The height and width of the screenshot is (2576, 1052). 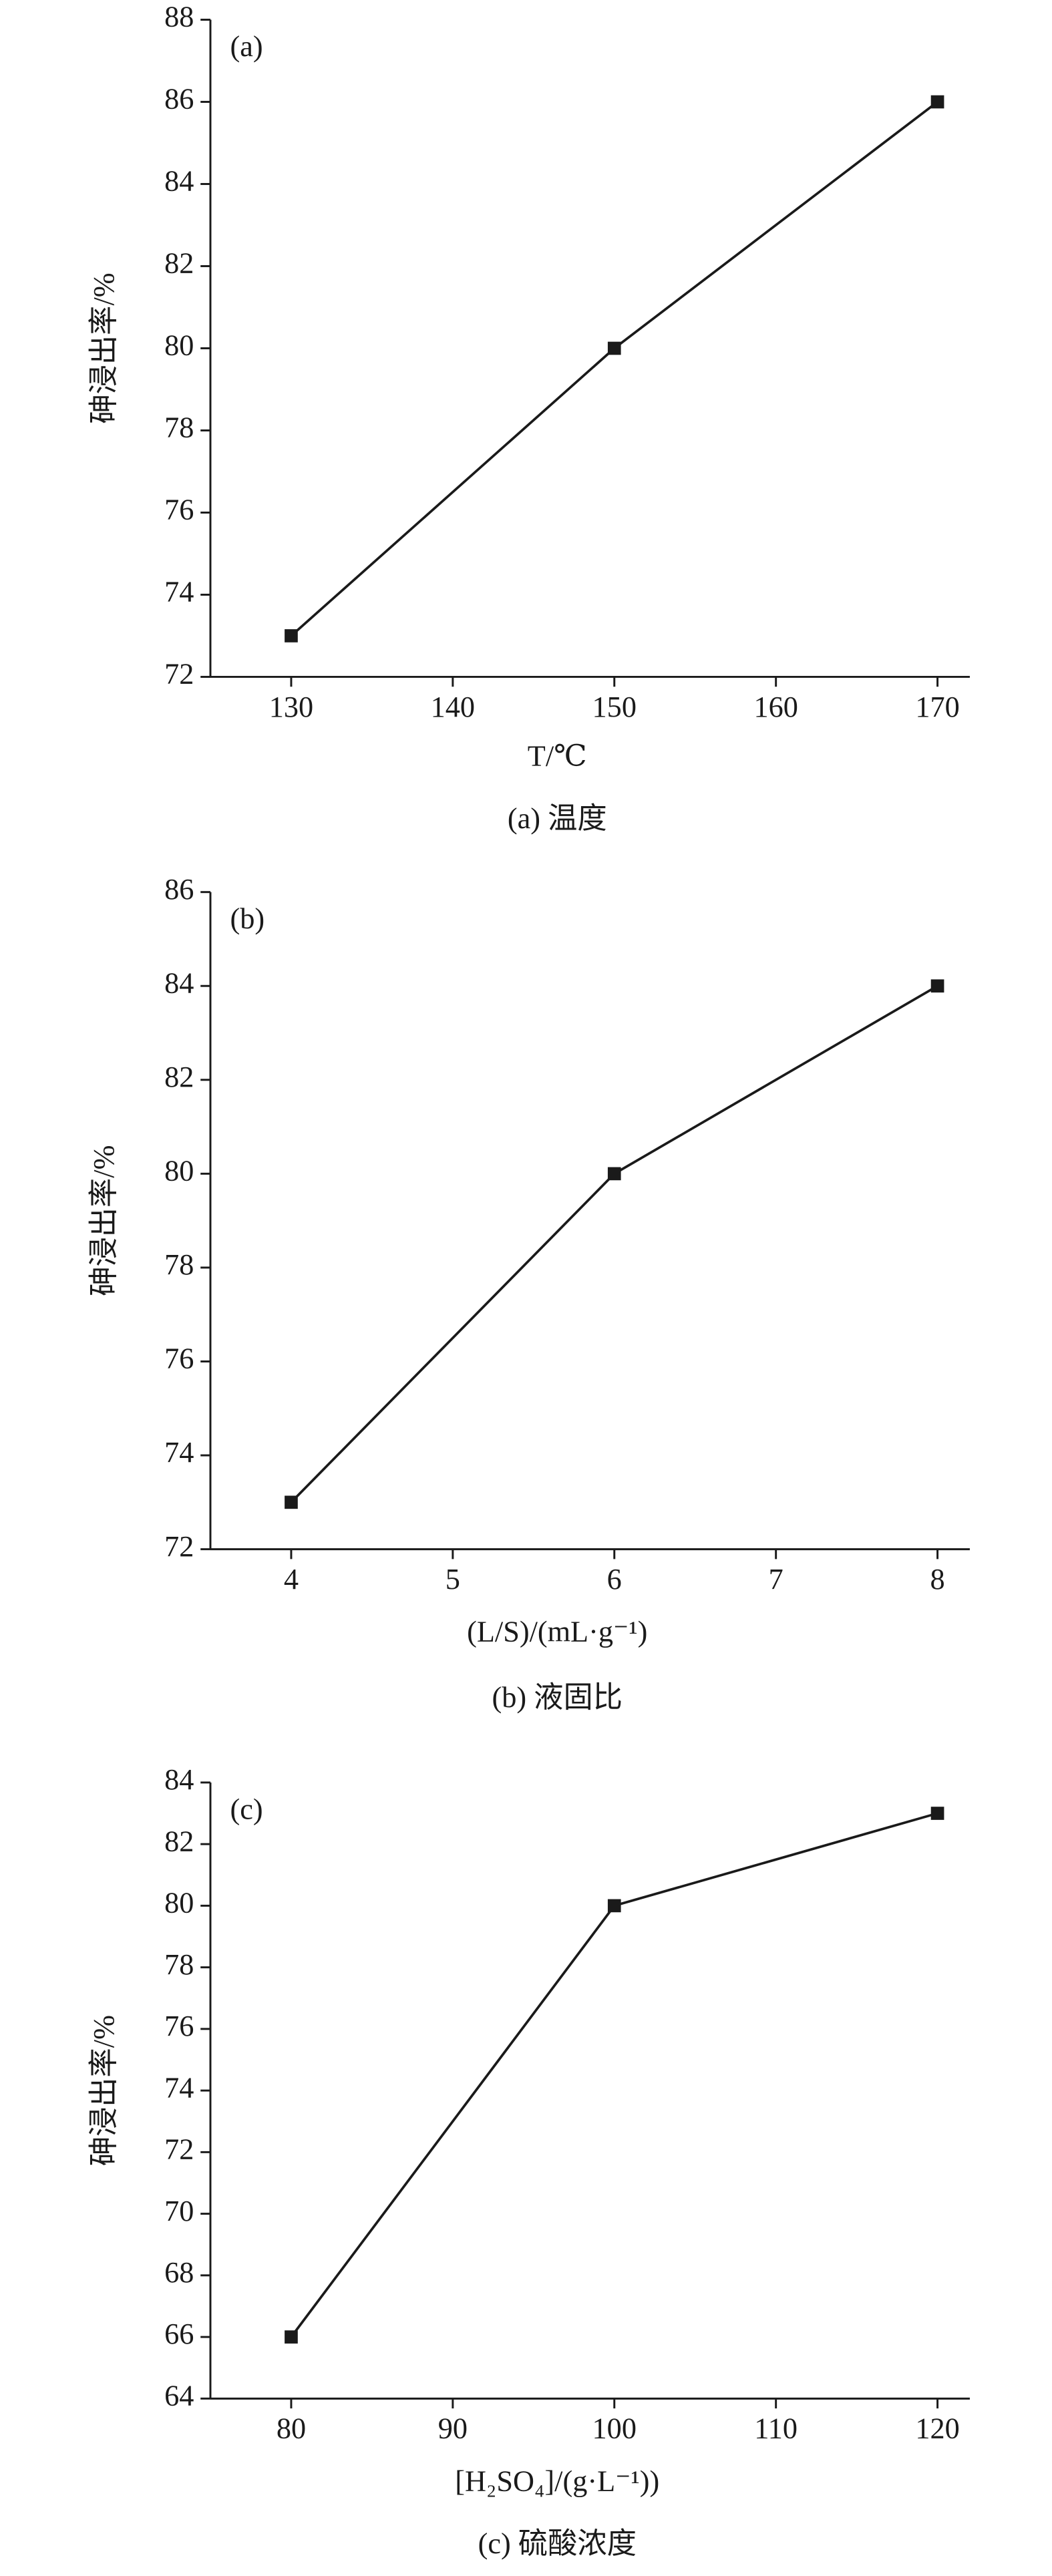 What do you see at coordinates (775, 707) in the screenshot?
I see `x-tick-label: 160` at bounding box center [775, 707].